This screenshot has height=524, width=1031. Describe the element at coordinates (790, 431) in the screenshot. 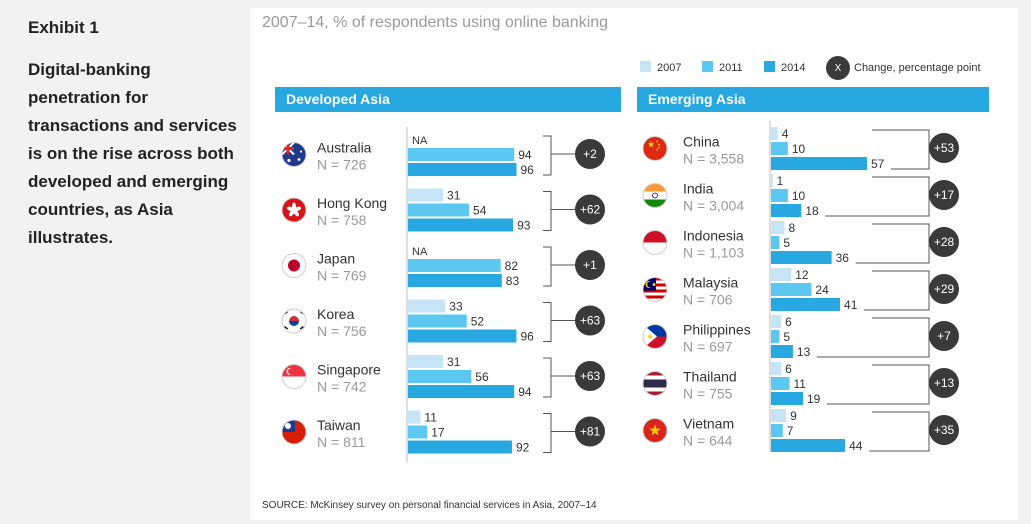

I see `value-label-2011-vietnam: 7` at that location.